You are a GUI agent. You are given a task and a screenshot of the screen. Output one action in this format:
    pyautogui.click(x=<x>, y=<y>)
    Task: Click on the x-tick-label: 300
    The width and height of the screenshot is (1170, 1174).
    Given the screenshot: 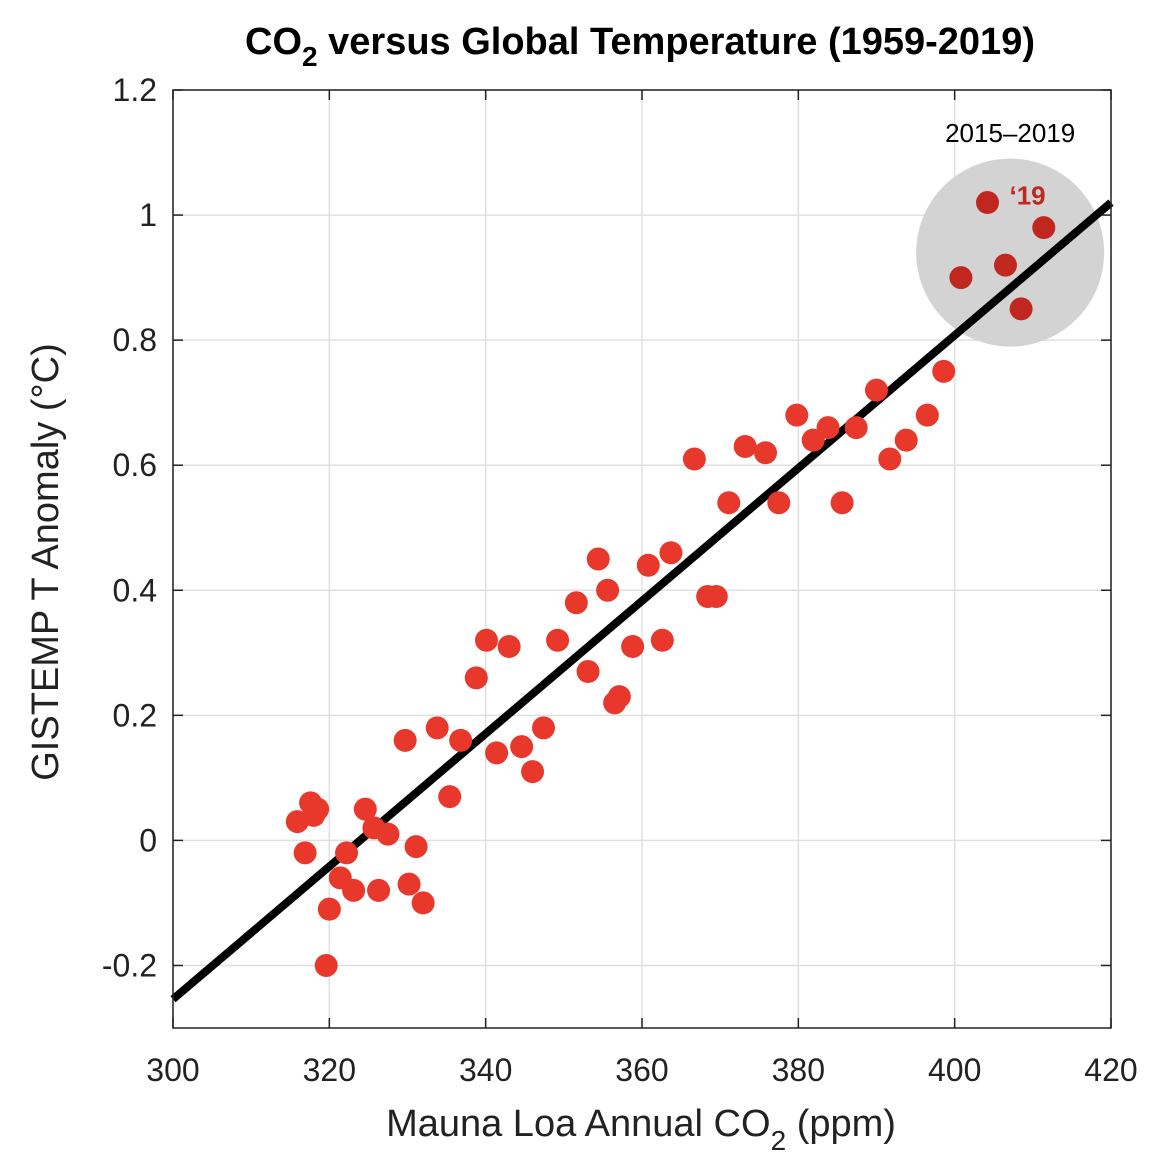 What is the action you would take?
    pyautogui.click(x=172, y=1070)
    